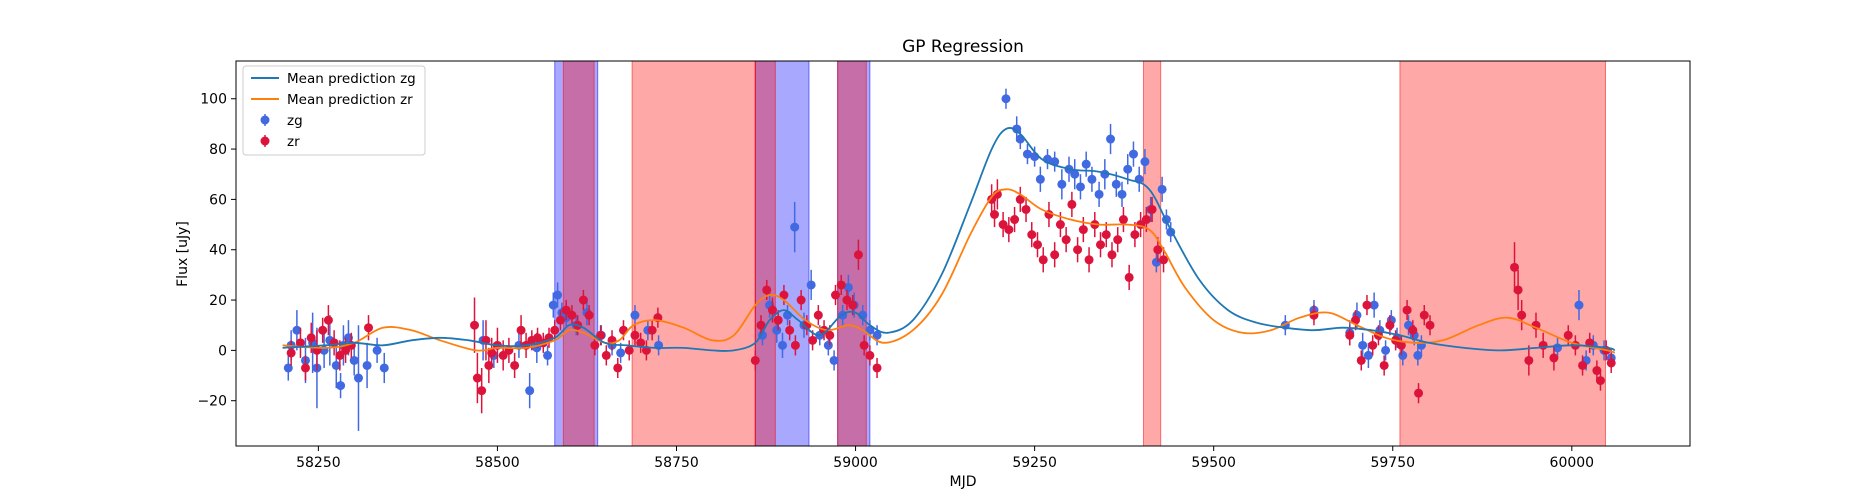 Image resolution: width=1875 pixels, height=500 pixels. Describe the element at coordinates (218, 200) in the screenshot. I see `y-tick-label: 60` at that location.